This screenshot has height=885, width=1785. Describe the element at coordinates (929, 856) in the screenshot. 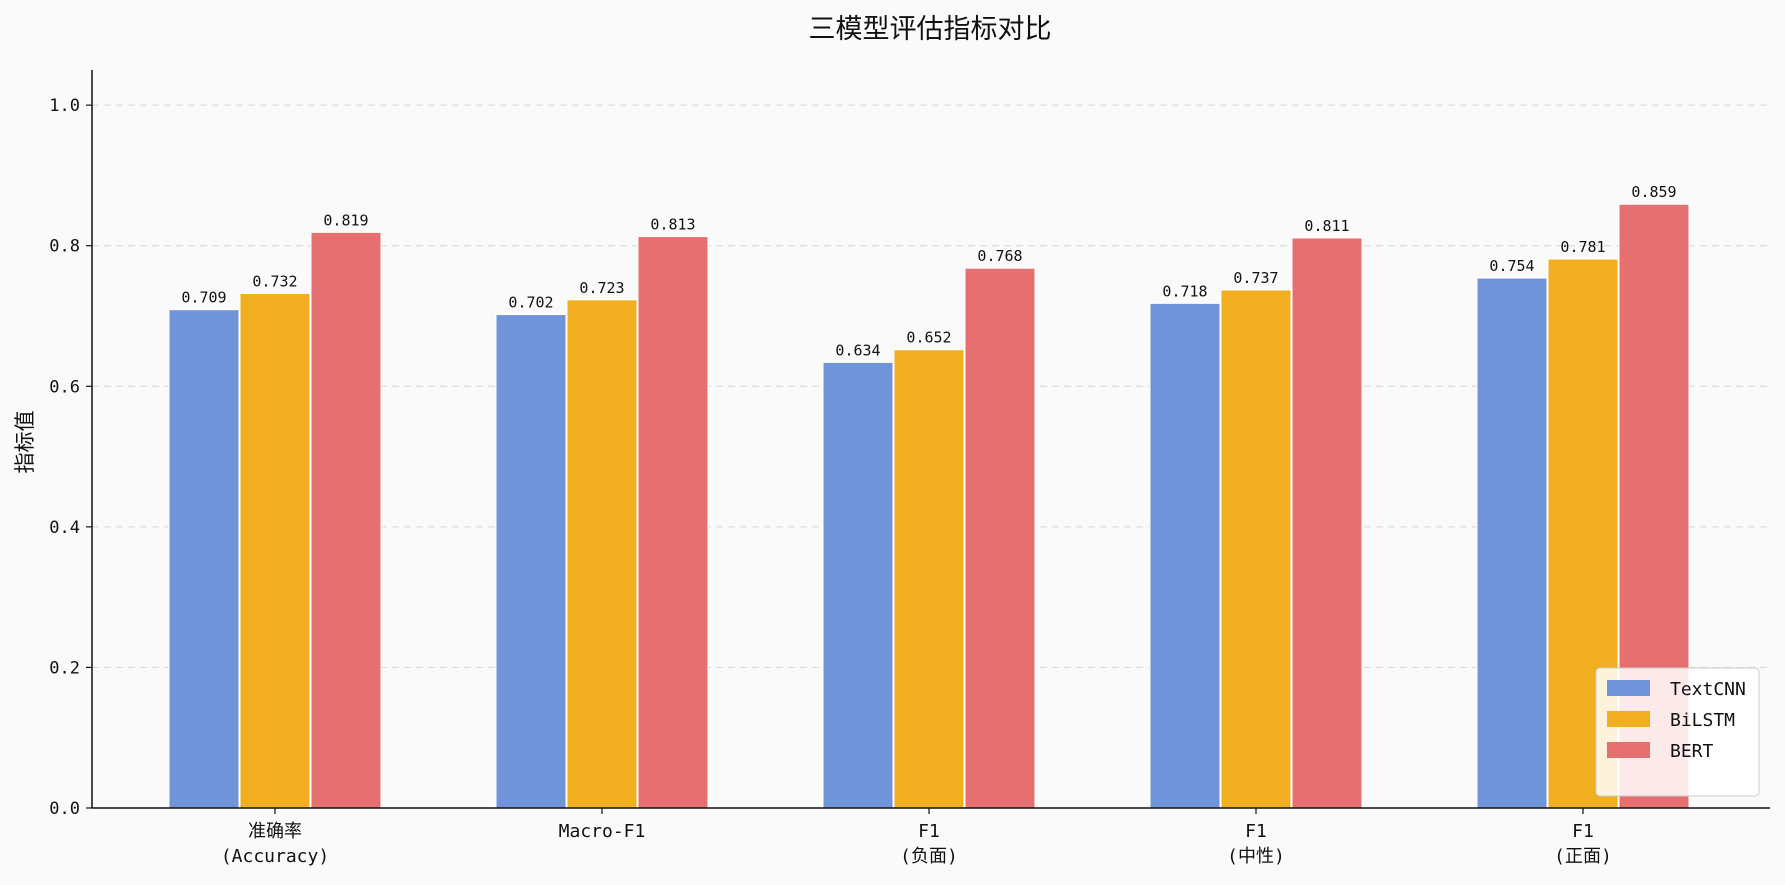

I see `x-tick-label: (负面)` at that location.